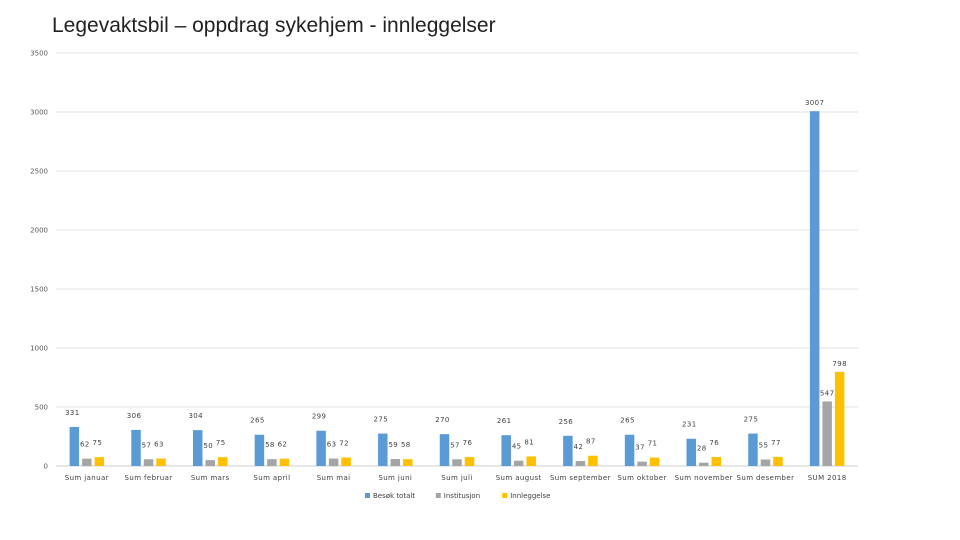 The height and width of the screenshot is (540, 960). Describe the element at coordinates (776, 443) in the screenshot. I see `data-label: 77` at that location.